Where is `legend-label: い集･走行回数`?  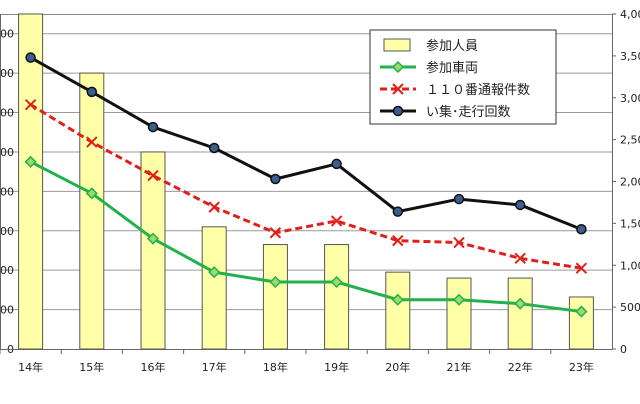
legend-label: い集･走行回数 is located at coordinates (468, 112).